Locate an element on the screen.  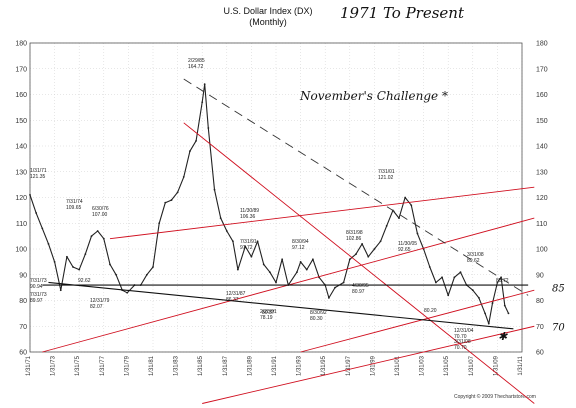
y-tick-label: 70 is located at coordinates (23, 327).